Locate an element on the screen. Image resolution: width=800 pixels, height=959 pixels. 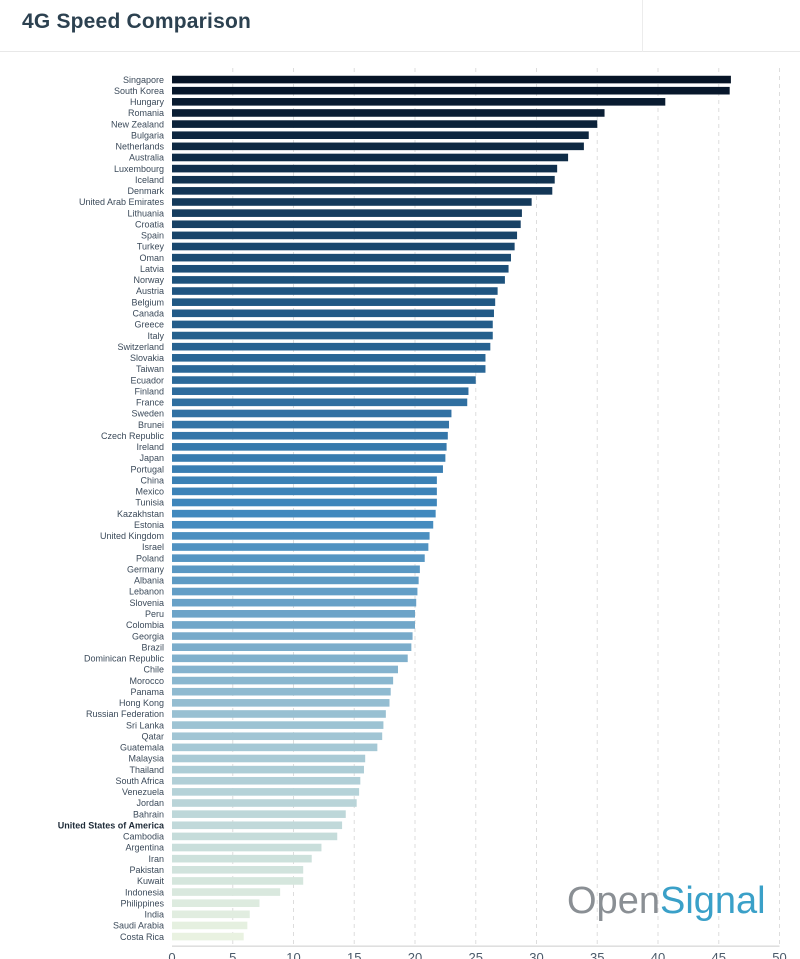
x-tick-label: 25 is located at coordinates (476, 954).